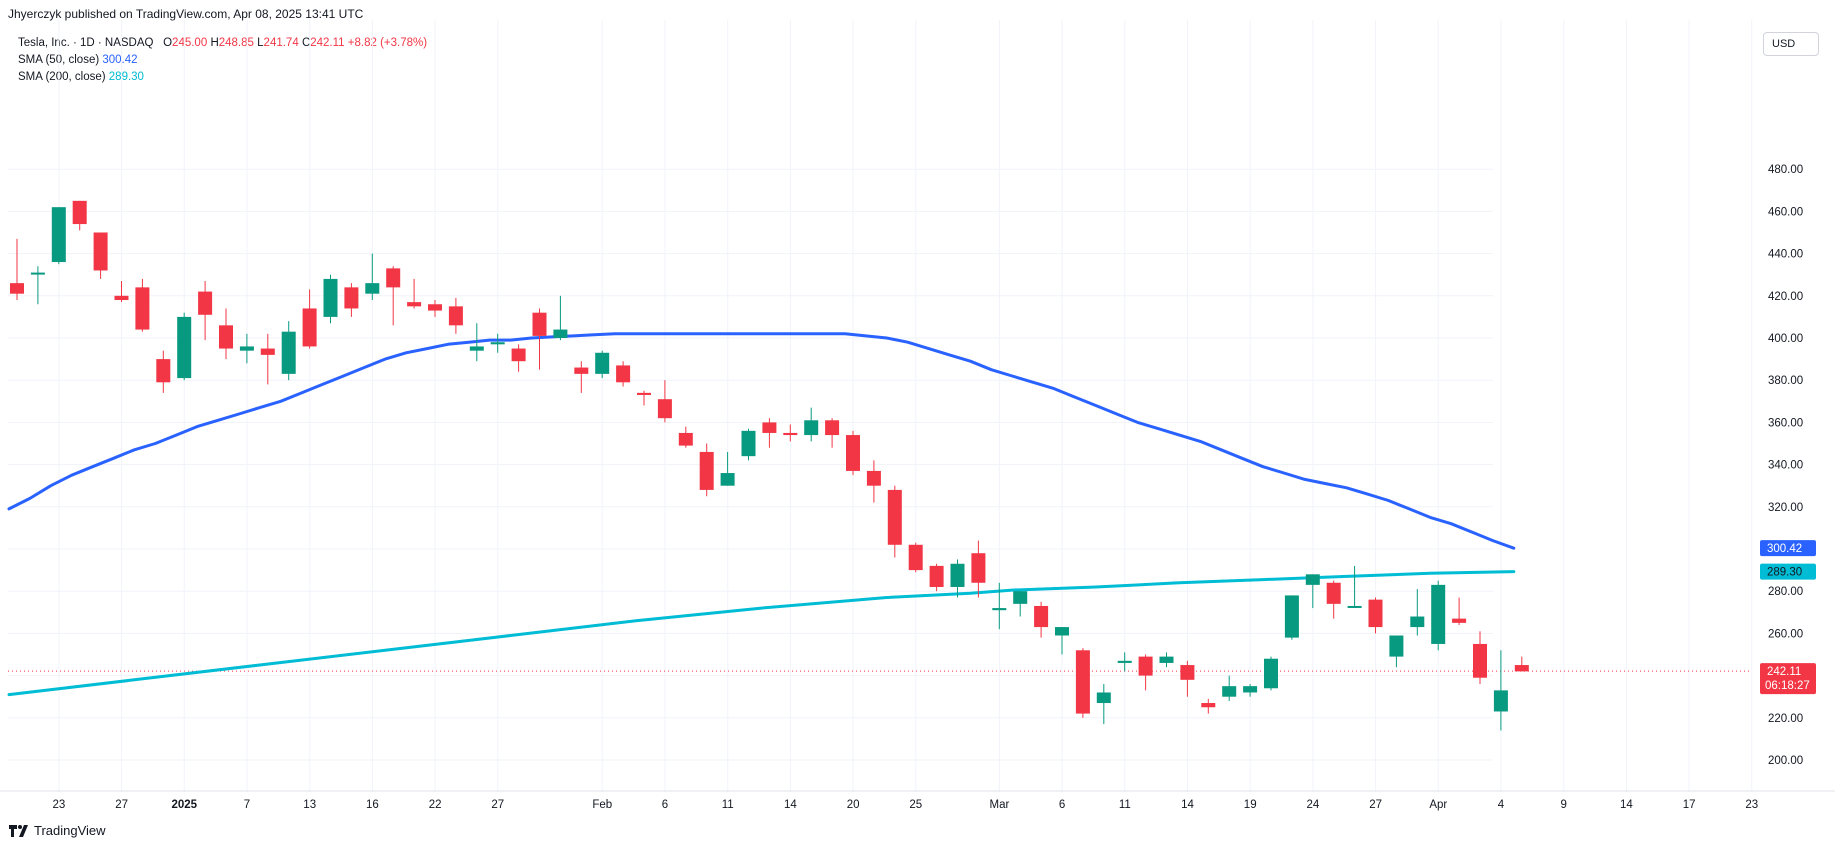  I want to click on price-tick-label: 320.00, so click(1785, 508).